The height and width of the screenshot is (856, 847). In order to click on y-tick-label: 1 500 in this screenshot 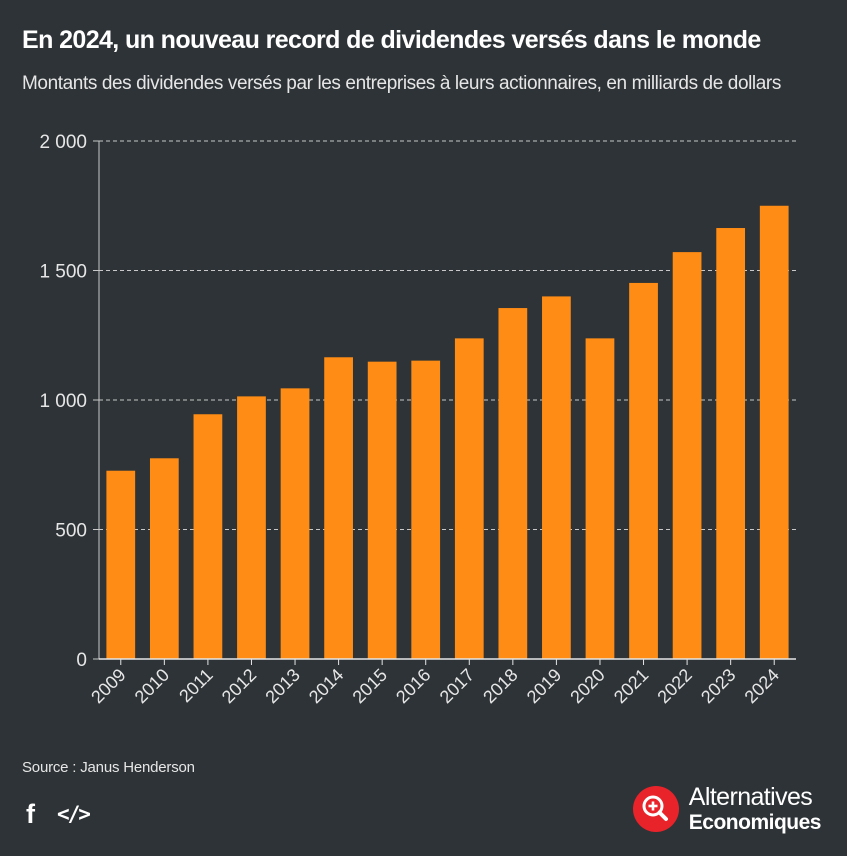, I will do `click(63, 272)`.